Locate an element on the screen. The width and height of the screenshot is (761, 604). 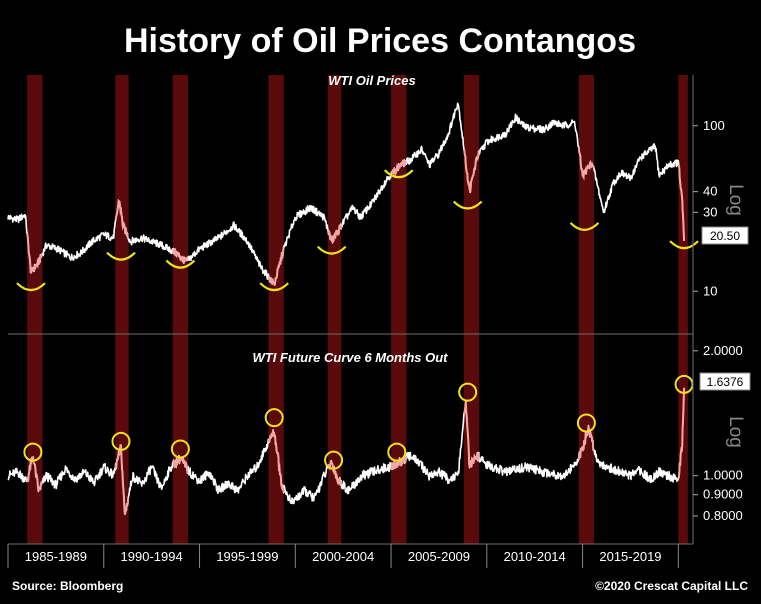
y-tick-label-panel1-1: 40 is located at coordinates (710, 191).